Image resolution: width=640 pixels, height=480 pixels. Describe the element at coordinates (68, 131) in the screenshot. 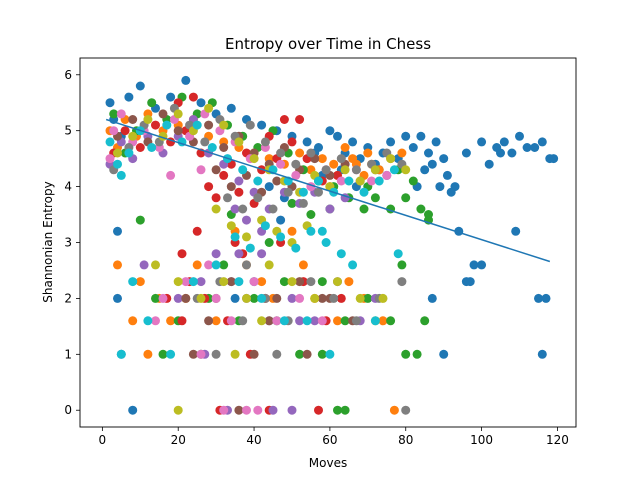

I see `y-tick-label: 5` at that location.